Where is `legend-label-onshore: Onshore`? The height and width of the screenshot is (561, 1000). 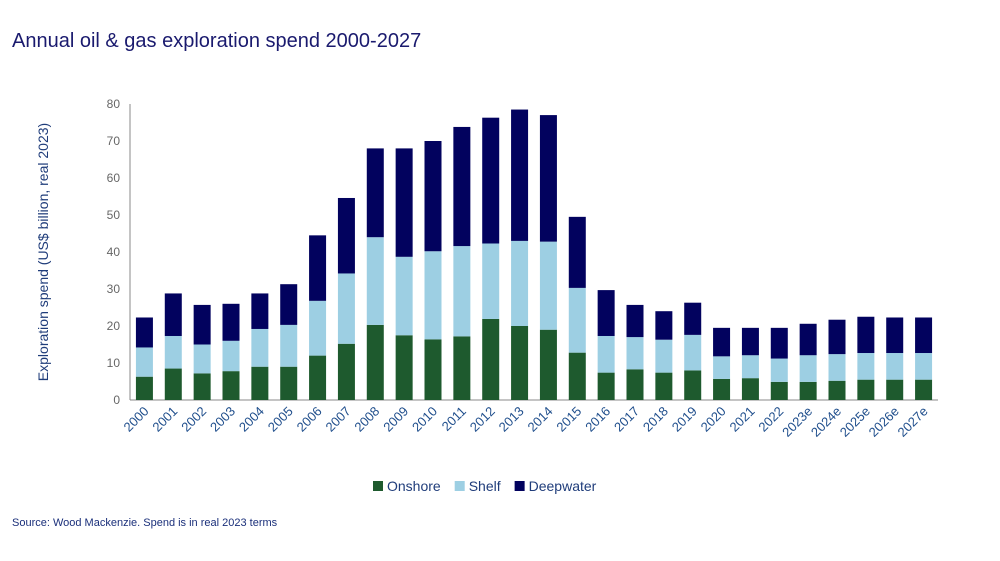 legend-label-onshore: Onshore is located at coordinates (414, 486).